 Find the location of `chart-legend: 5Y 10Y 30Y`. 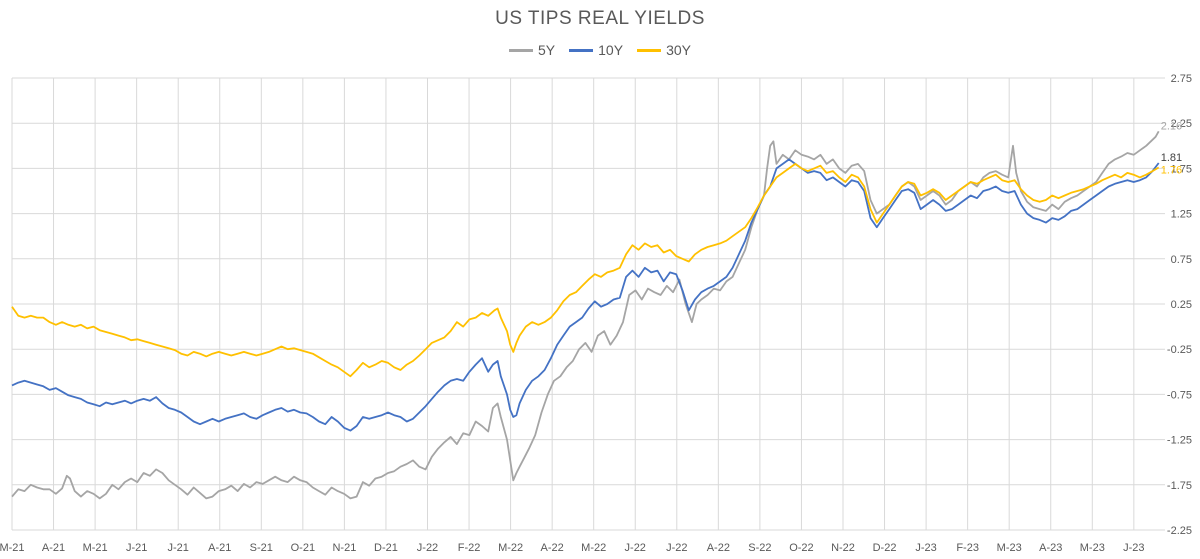

chart-legend: 5Y 10Y 30Y is located at coordinates (600, 50).